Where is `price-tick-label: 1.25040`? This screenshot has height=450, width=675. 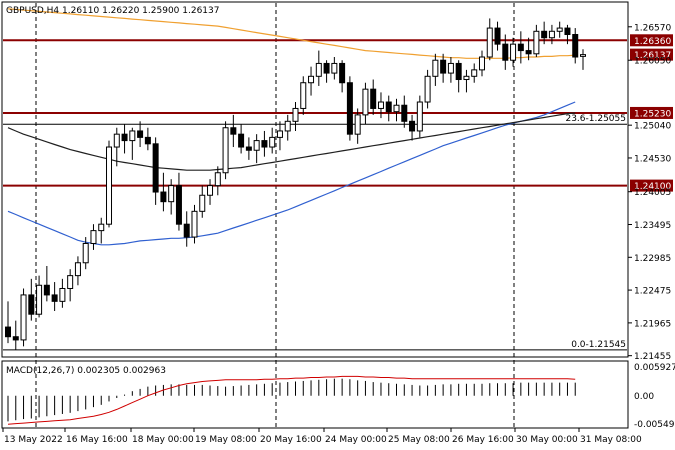 price-tick-label: 1.25040 is located at coordinates (652, 127).